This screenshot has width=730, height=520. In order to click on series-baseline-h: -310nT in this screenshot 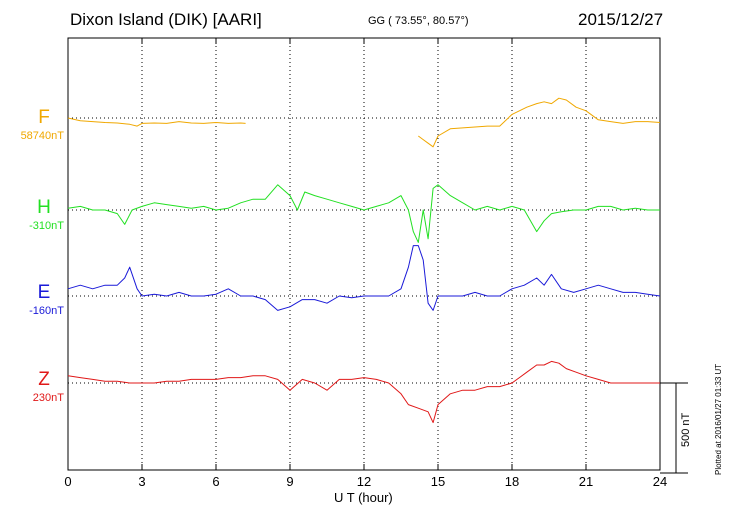, I will do `click(46, 226)`.